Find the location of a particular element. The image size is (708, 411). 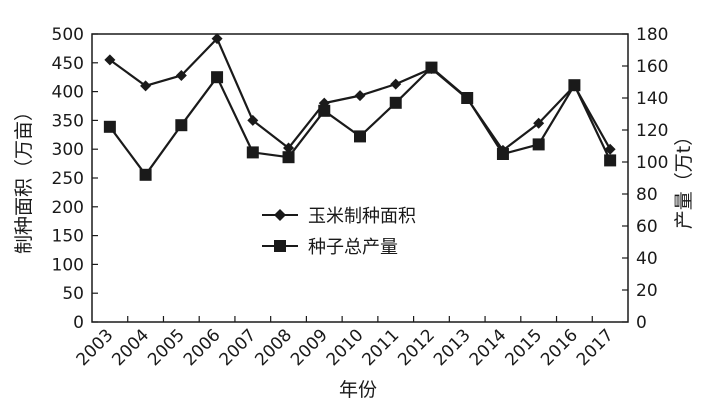

legend-marker-diamond is located at coordinates (280, 215).